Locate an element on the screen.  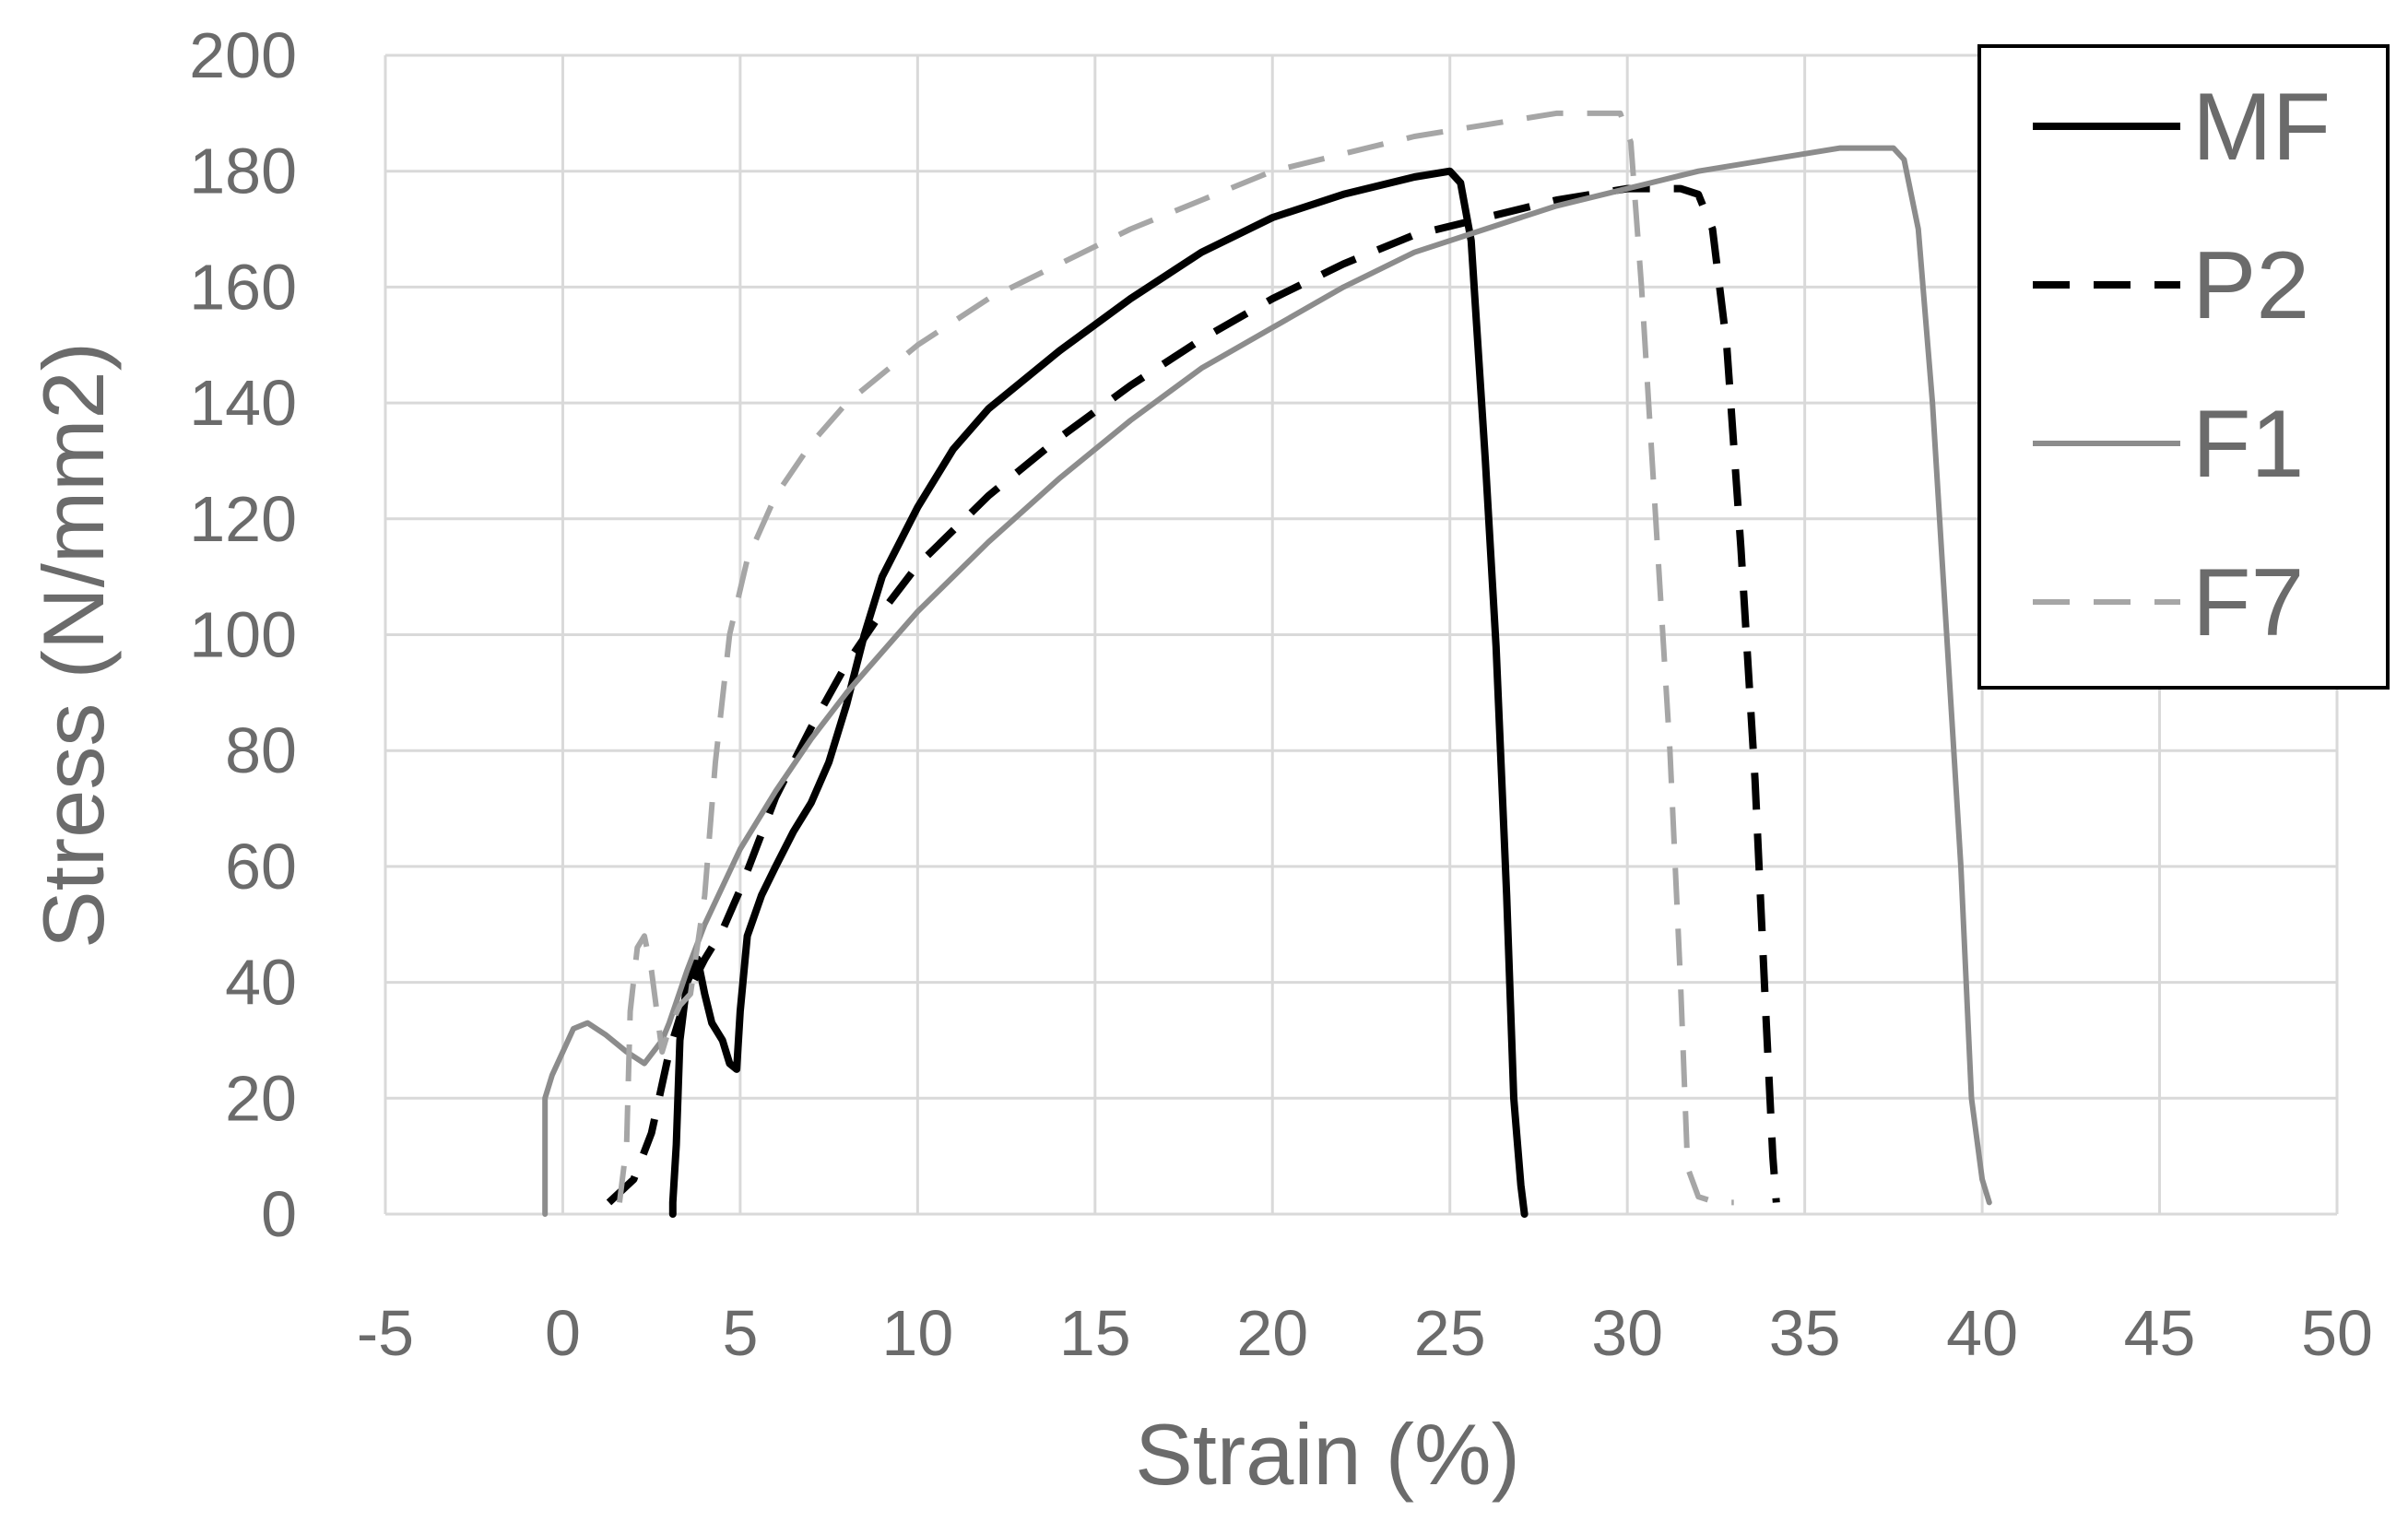
x-axis-ticks: -5 0 5 10 15 20 25 30 35 40 45 50 is located at coordinates (1365, 1333).